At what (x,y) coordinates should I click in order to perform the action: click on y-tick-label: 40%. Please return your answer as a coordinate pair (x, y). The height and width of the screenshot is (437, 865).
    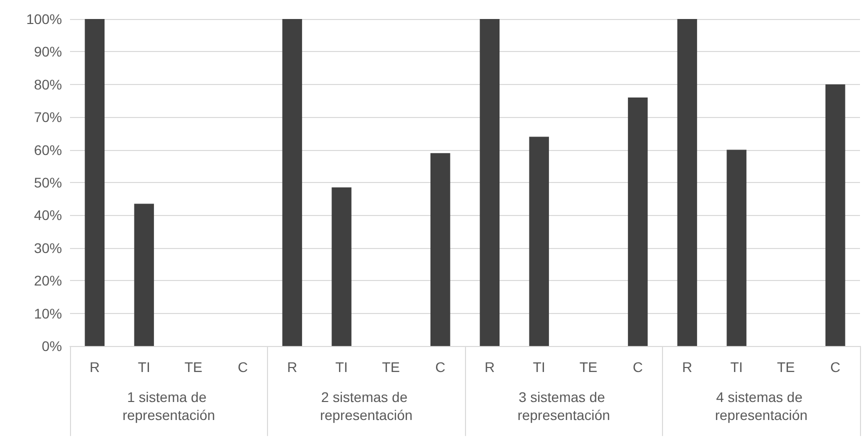
    Looking at the image, I should click on (48, 215).